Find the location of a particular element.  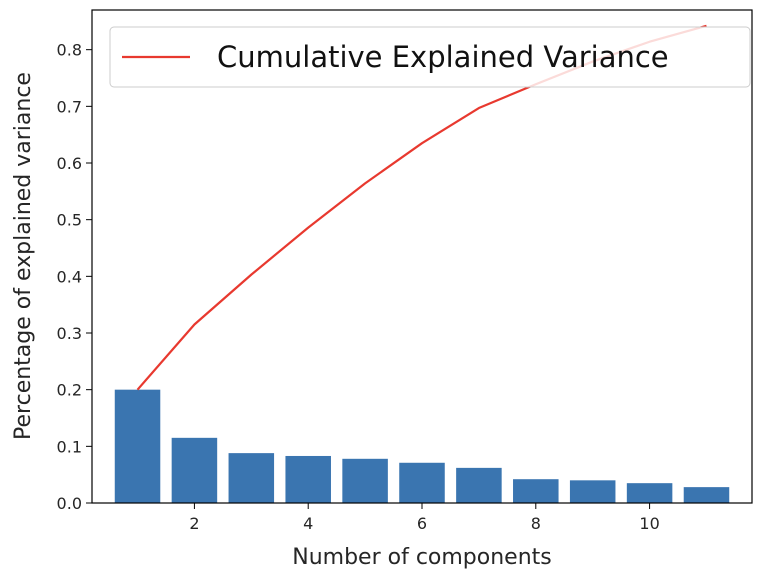

x-tick-label: 6 is located at coordinates (422, 523).